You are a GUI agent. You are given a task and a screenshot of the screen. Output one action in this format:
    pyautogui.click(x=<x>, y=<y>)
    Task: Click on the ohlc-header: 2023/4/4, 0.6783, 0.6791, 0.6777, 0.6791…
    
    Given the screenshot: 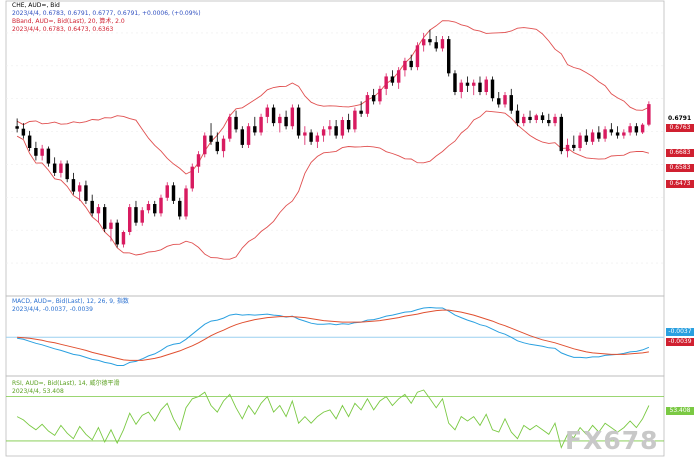 What is the action you would take?
    pyautogui.click(x=106, y=13)
    